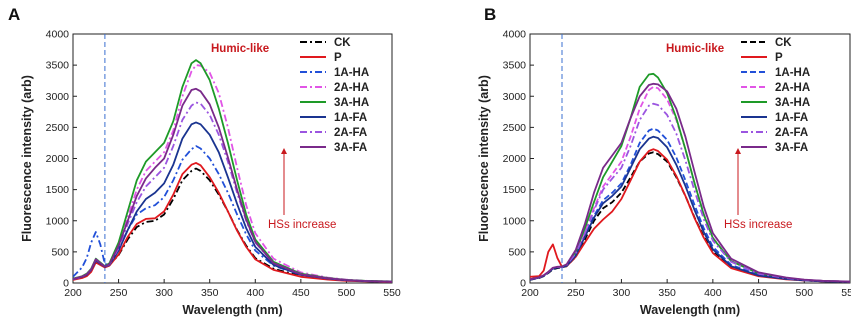  I want to click on panel-letter: A, so click(14, 14).